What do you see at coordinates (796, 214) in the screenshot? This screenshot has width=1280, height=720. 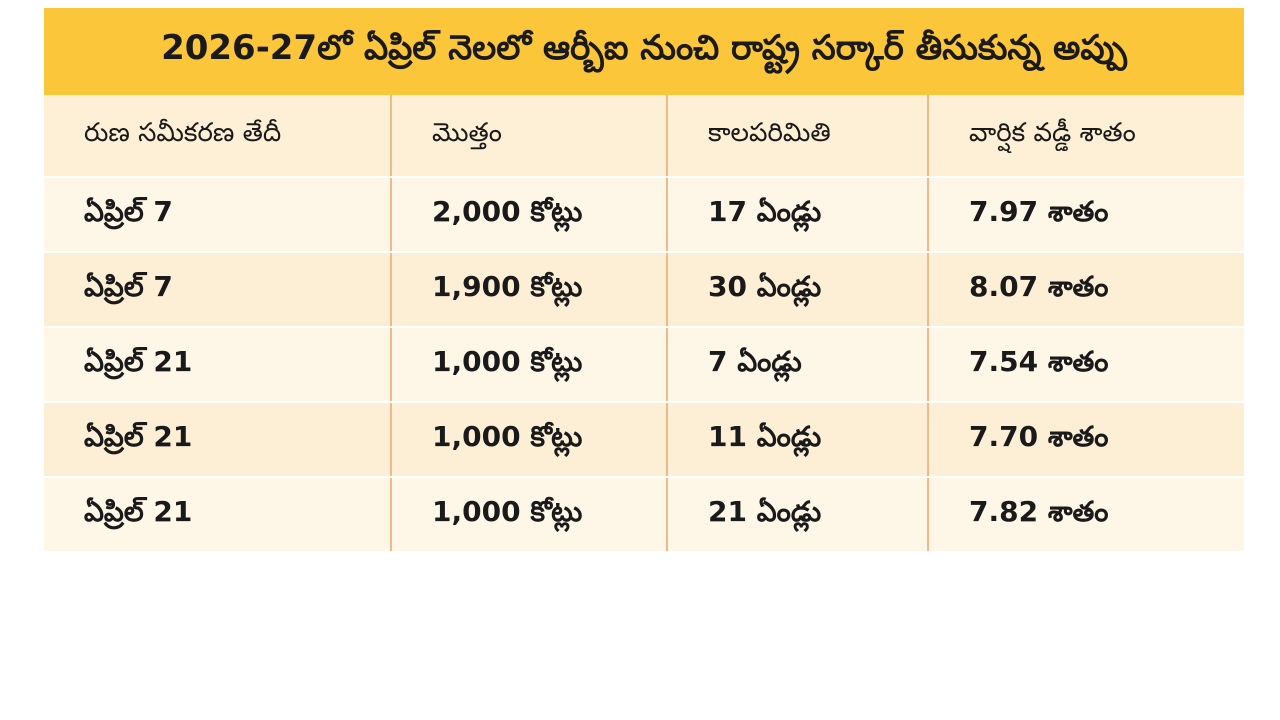 I see `table-cell: 17 ఏండ్లు` at bounding box center [796, 214].